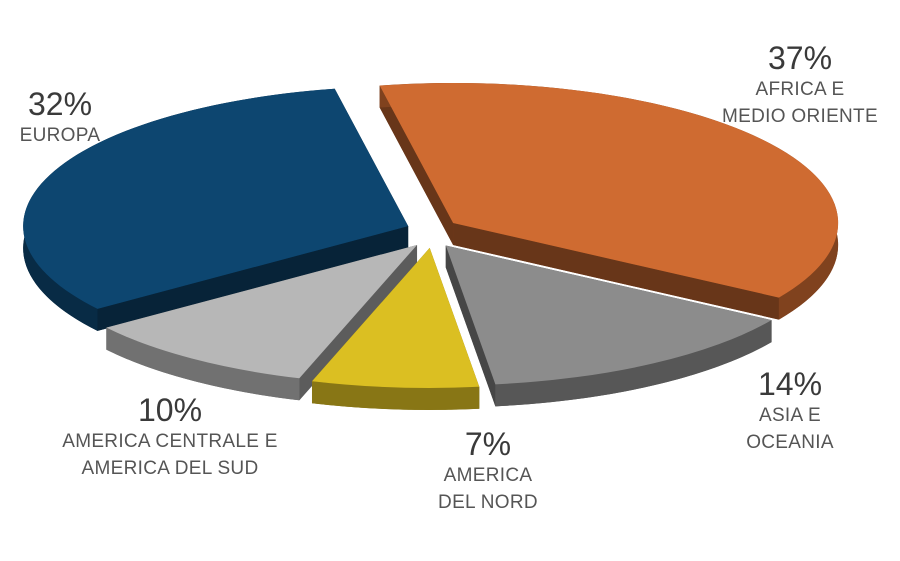 The height and width of the screenshot is (561, 900). What do you see at coordinates (170, 455) in the screenshot?
I see `category-label: AMERICA CENTRALE E AMERICA DEL SUD` at bounding box center [170, 455].